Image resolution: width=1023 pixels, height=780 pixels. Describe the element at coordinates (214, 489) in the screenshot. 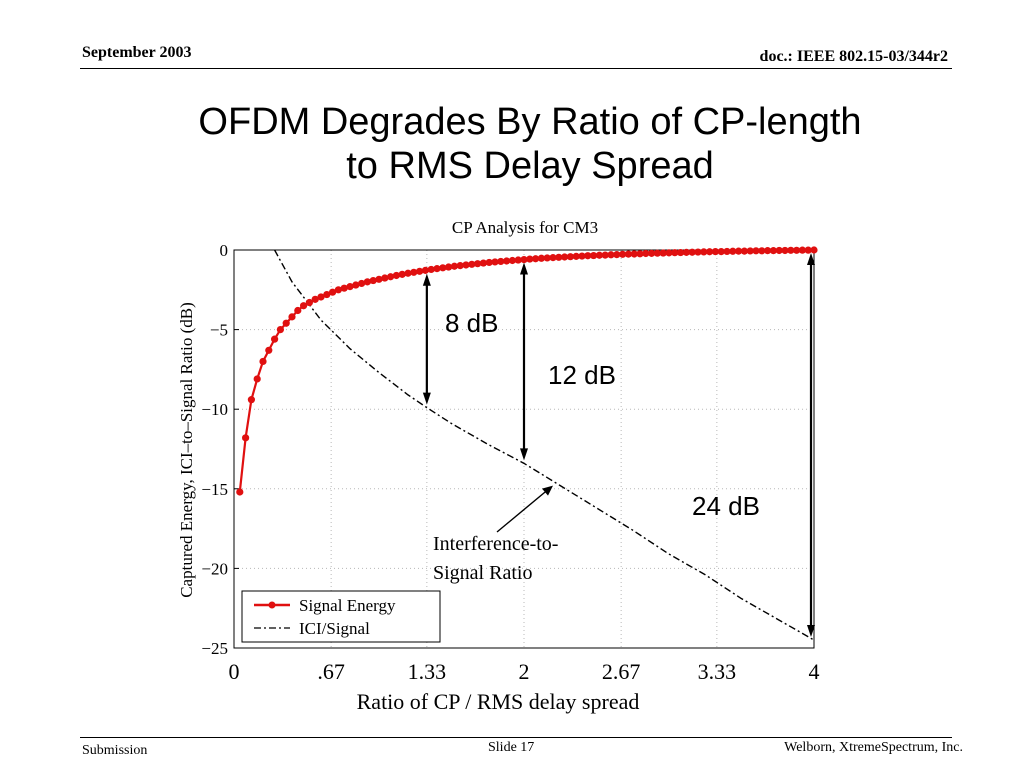

I see `y-tick-label: −15` at that location.